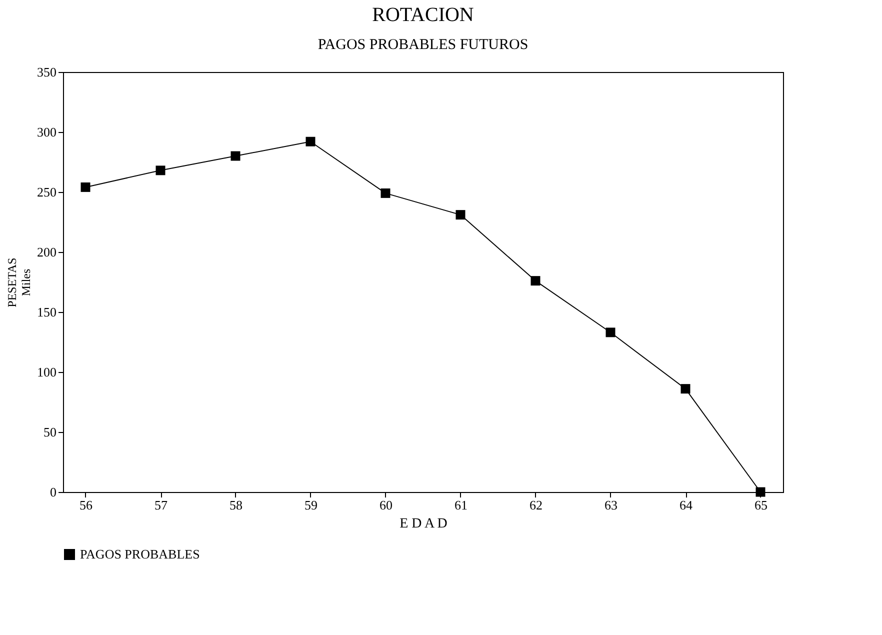 This screenshot has height=635, width=882. I want to click on y-tick-label: 350, so click(46, 72).